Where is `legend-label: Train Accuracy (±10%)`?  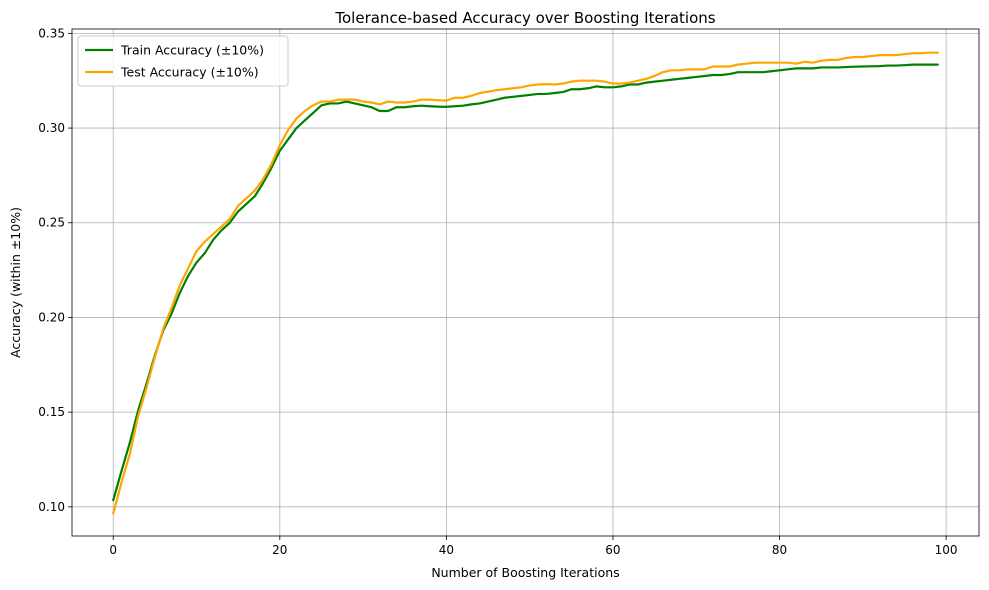
legend-label: Train Accuracy (±10%) is located at coordinates (192, 50).